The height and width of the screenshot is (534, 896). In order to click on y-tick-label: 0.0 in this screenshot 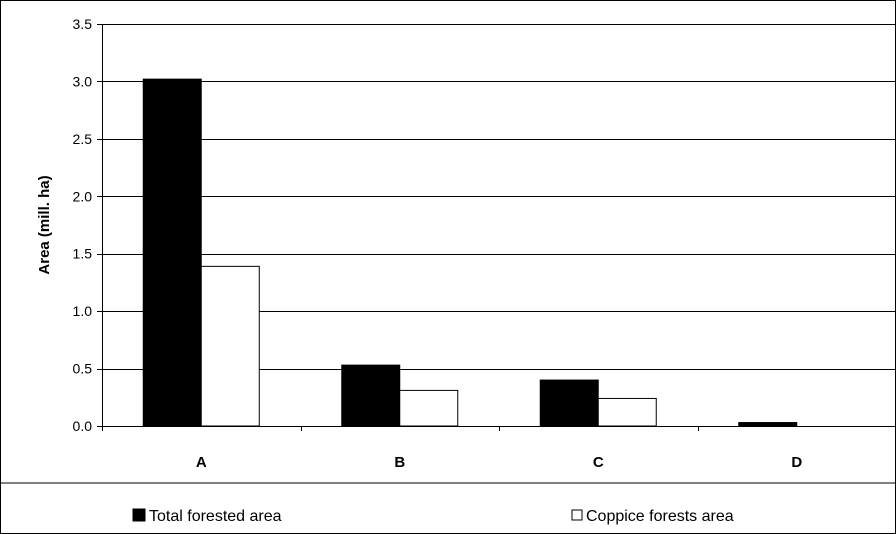, I will do `click(83, 426)`.